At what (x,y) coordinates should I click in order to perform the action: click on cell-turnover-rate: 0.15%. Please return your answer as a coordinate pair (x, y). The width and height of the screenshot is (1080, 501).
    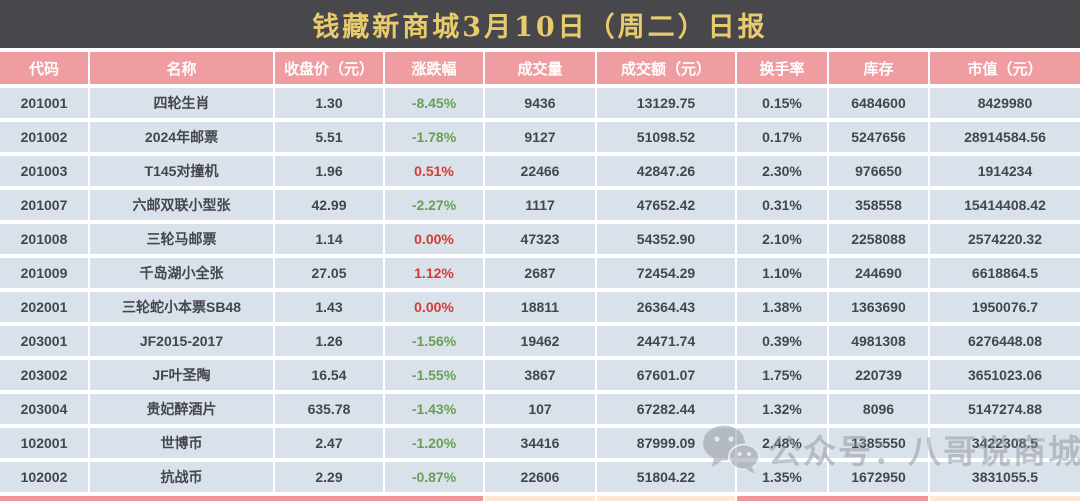
    Looking at the image, I should click on (783, 103).